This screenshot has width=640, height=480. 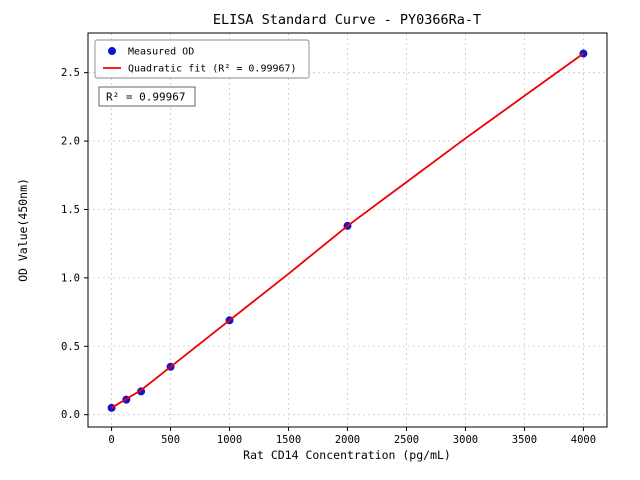 I want to click on legend-label-quadratic-fit: Quadratic fit (R² = 0.99967), so click(x=212, y=69).